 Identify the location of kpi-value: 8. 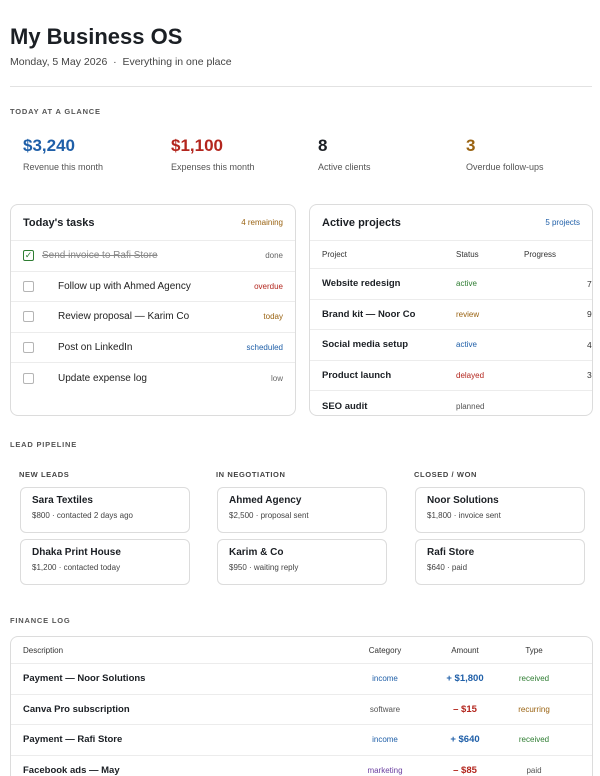
(323, 145).